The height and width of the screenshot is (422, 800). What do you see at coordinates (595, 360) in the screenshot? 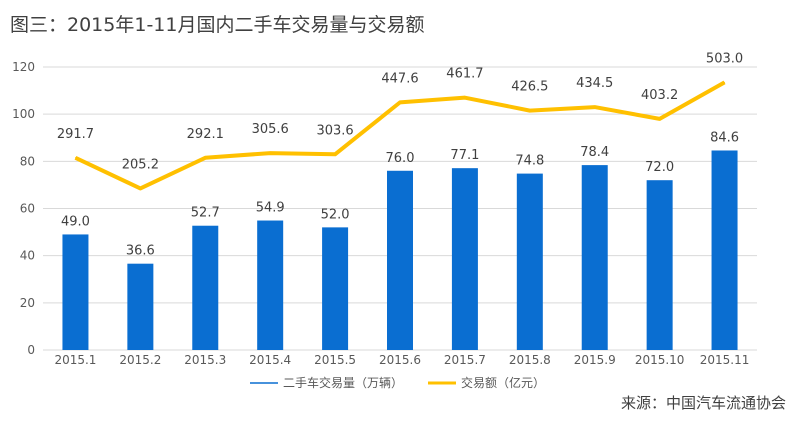
I see `x-tick-label: 2015.9` at bounding box center [595, 360].